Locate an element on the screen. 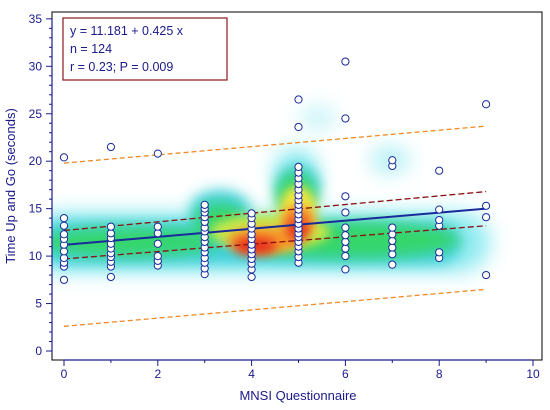 This screenshot has width=550, height=410. regression-line is located at coordinates (275, 226).